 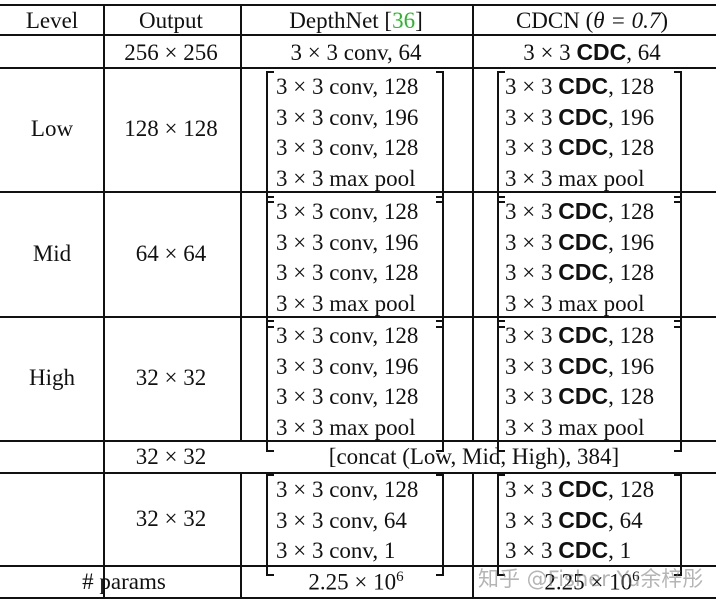 I want to click on head-cdcn-post: , 64, so click(x=625, y=520).